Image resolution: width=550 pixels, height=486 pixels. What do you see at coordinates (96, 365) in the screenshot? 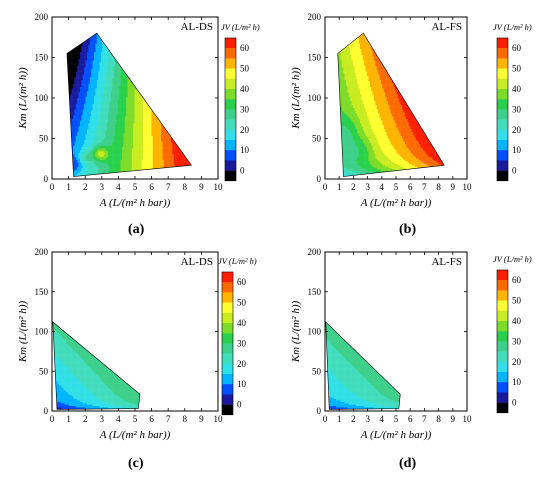
I see `contour-fill-c` at bounding box center [96, 365].